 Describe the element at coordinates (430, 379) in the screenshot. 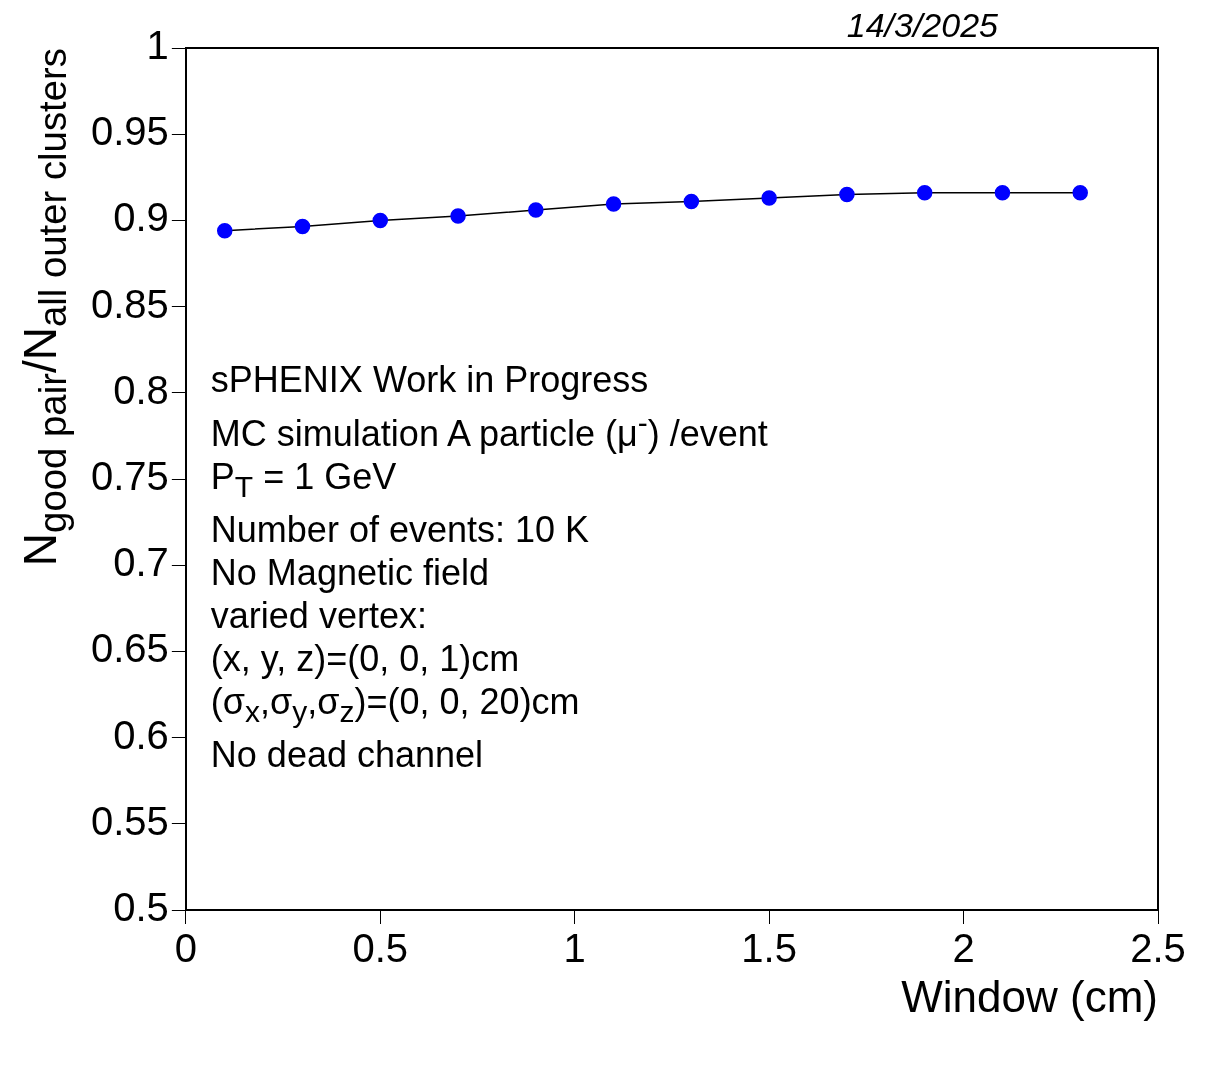

I see `annotation: sPHENIX Work in Progress` at that location.